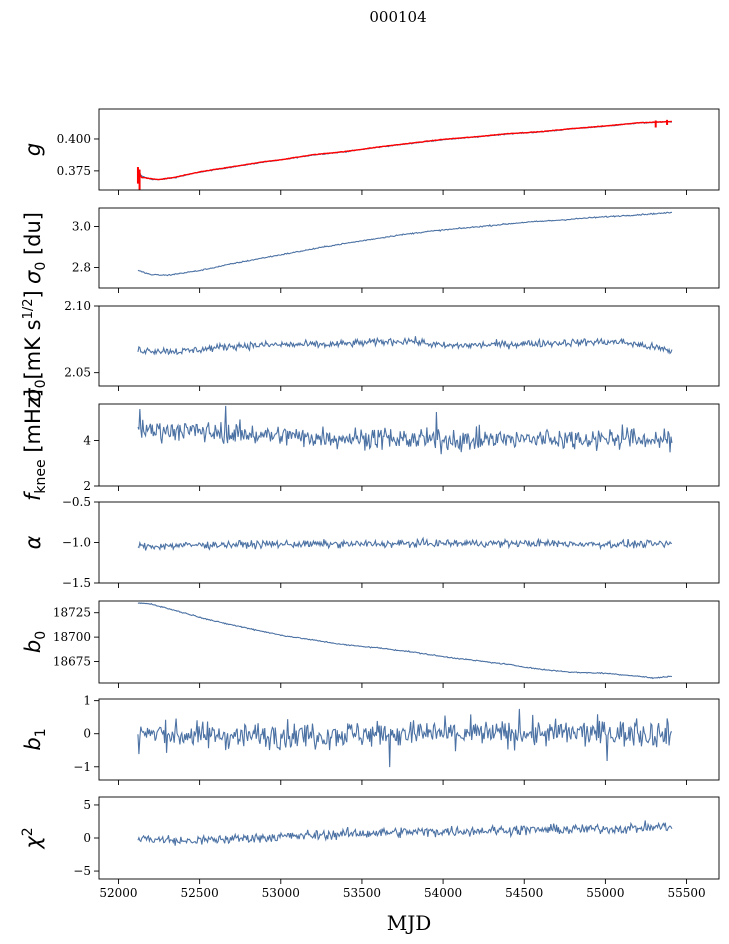  What do you see at coordinates (87, 701) in the screenshot?
I see `y-tick-label: 1` at bounding box center [87, 701].